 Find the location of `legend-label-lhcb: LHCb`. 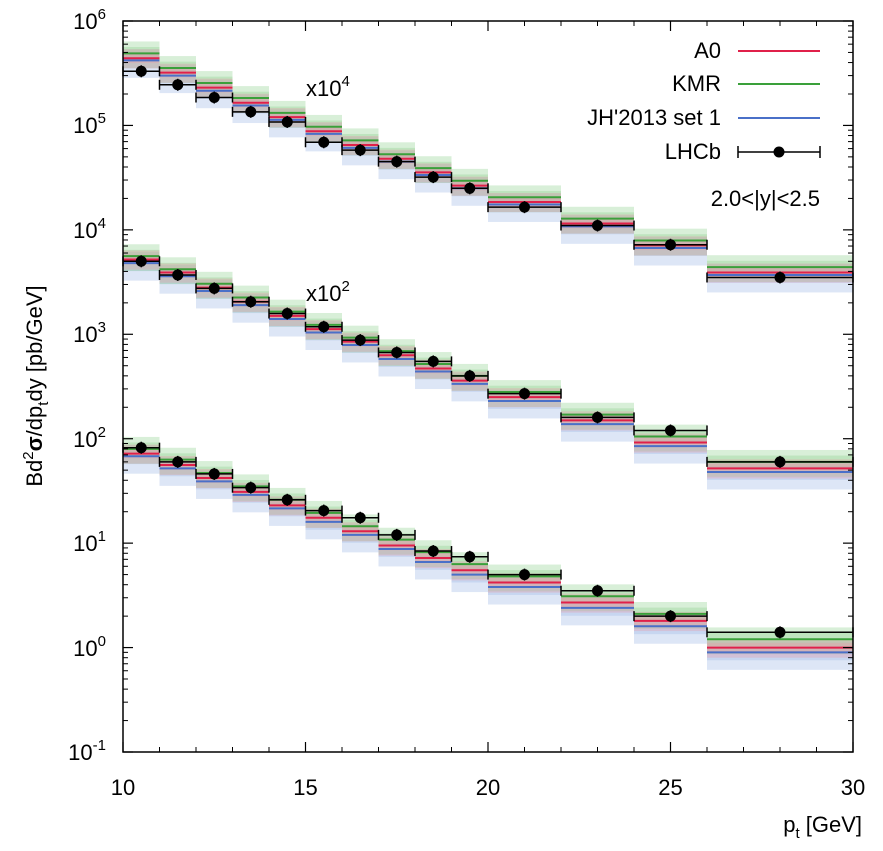

legend-label-lhcb: LHCb is located at coordinates (693, 151).